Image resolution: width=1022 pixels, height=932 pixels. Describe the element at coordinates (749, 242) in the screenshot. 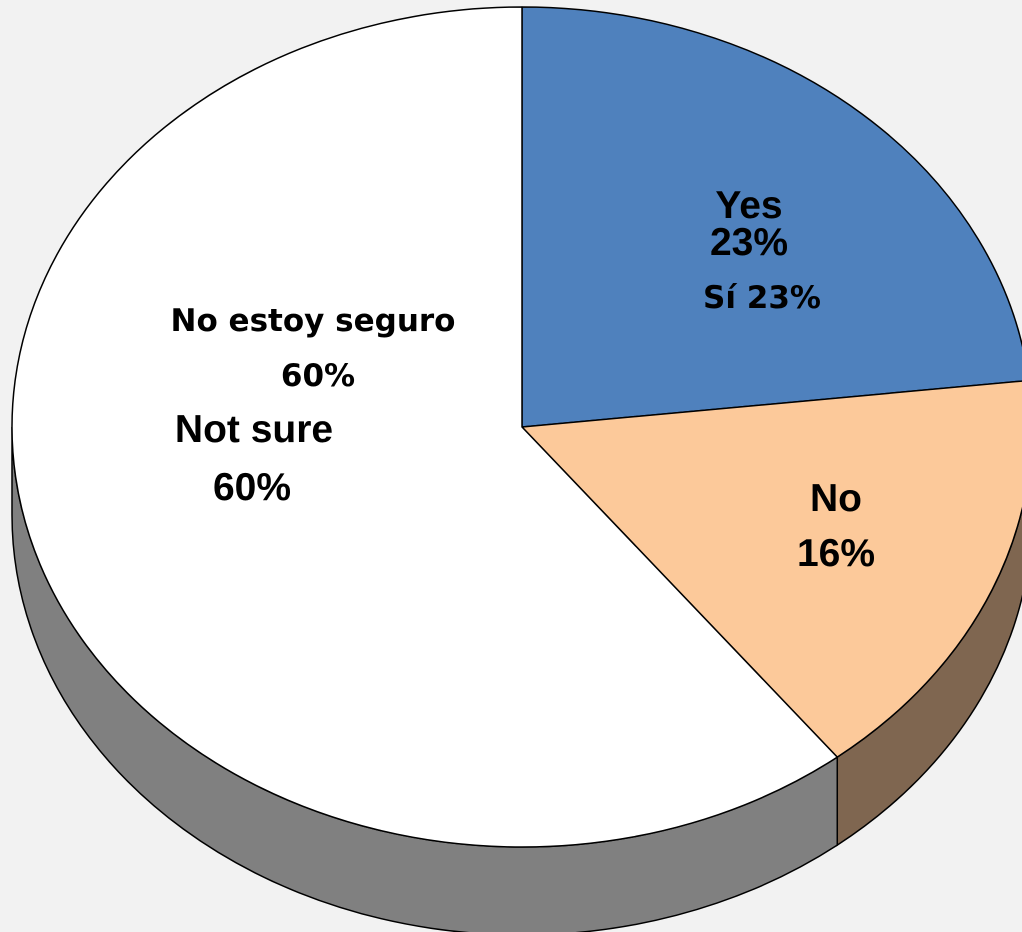

I see `slice-value-yes: 23%` at that location.